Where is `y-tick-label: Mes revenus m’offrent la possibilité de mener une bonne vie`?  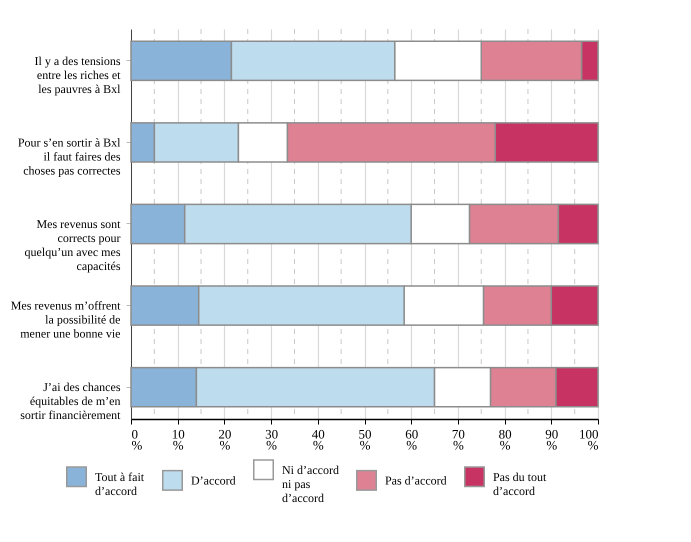
y-tick-label: Mes revenus m’offrent la possibilité de mener une bonne vie is located at coordinates (66, 319).